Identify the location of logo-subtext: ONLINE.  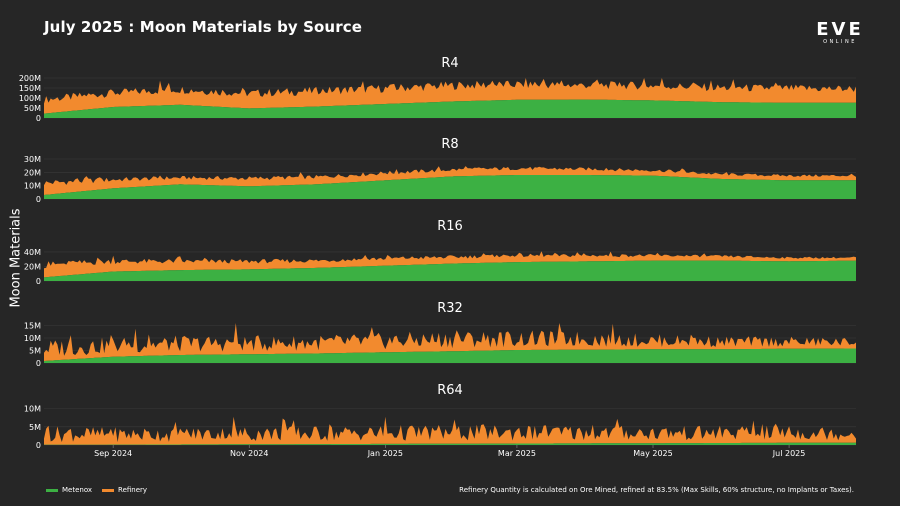
(840, 42).